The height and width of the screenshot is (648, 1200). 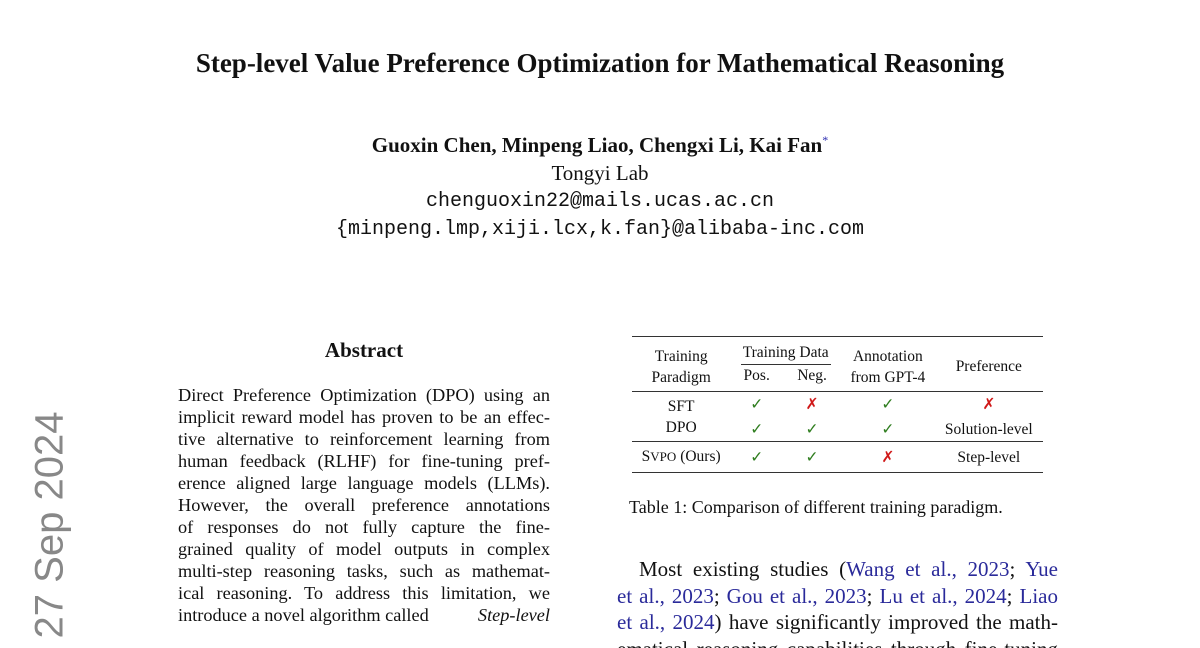 I want to click on citation-link: Liao, so click(x=1038, y=596).